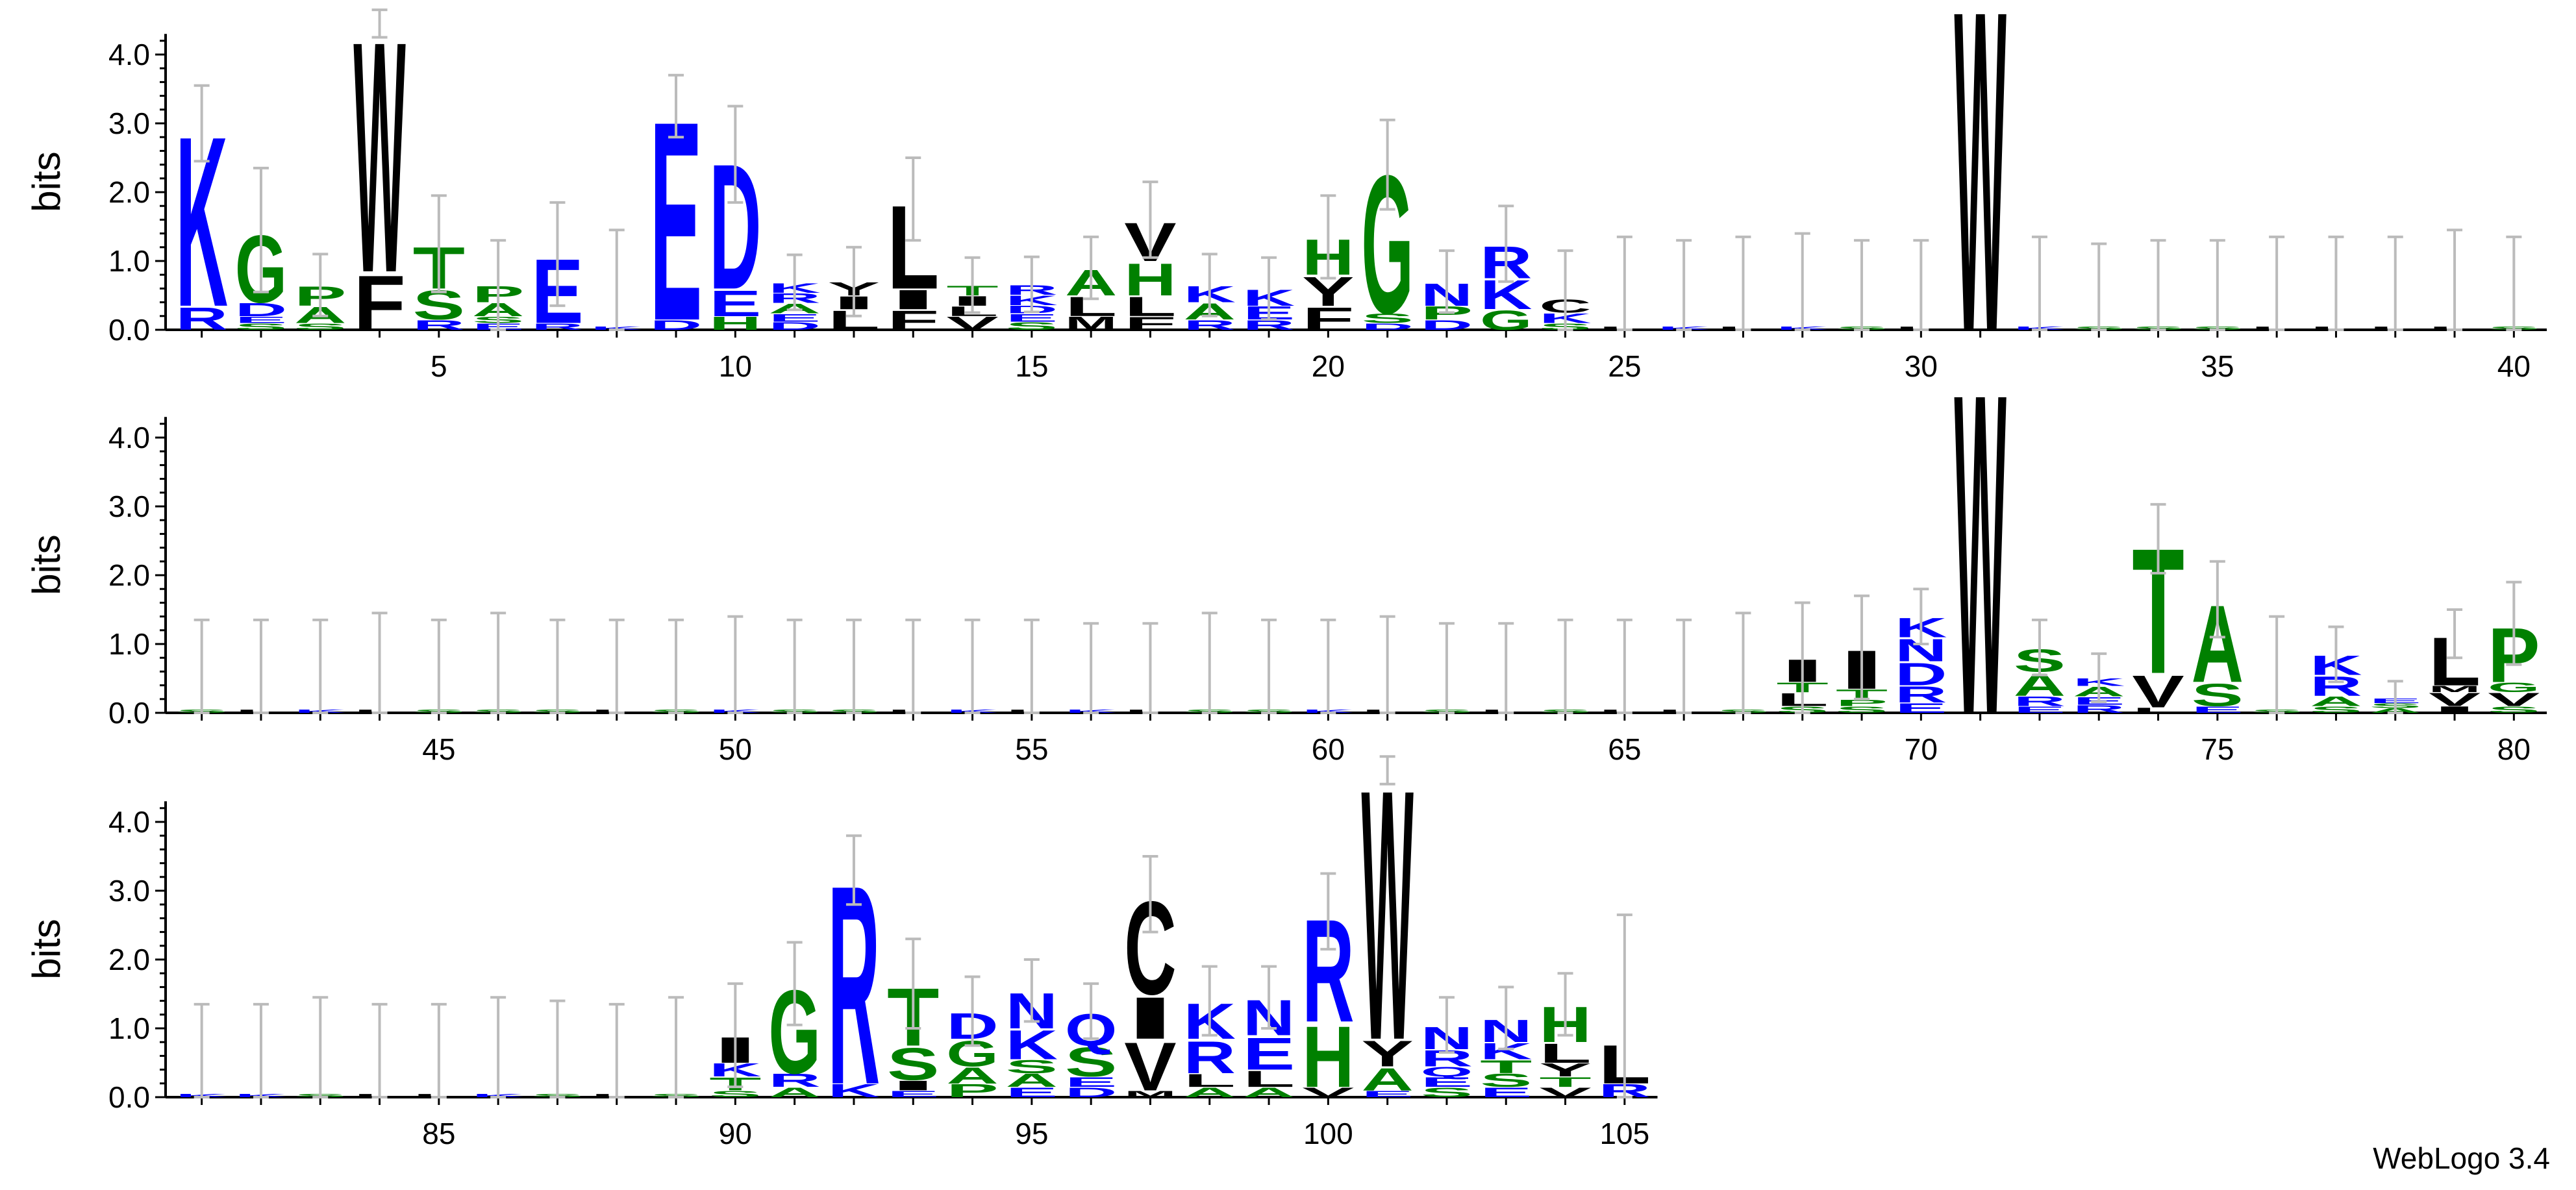 This screenshot has height=1190, width=2576. I want to click on logo-column-41: S, so click(201, 666).